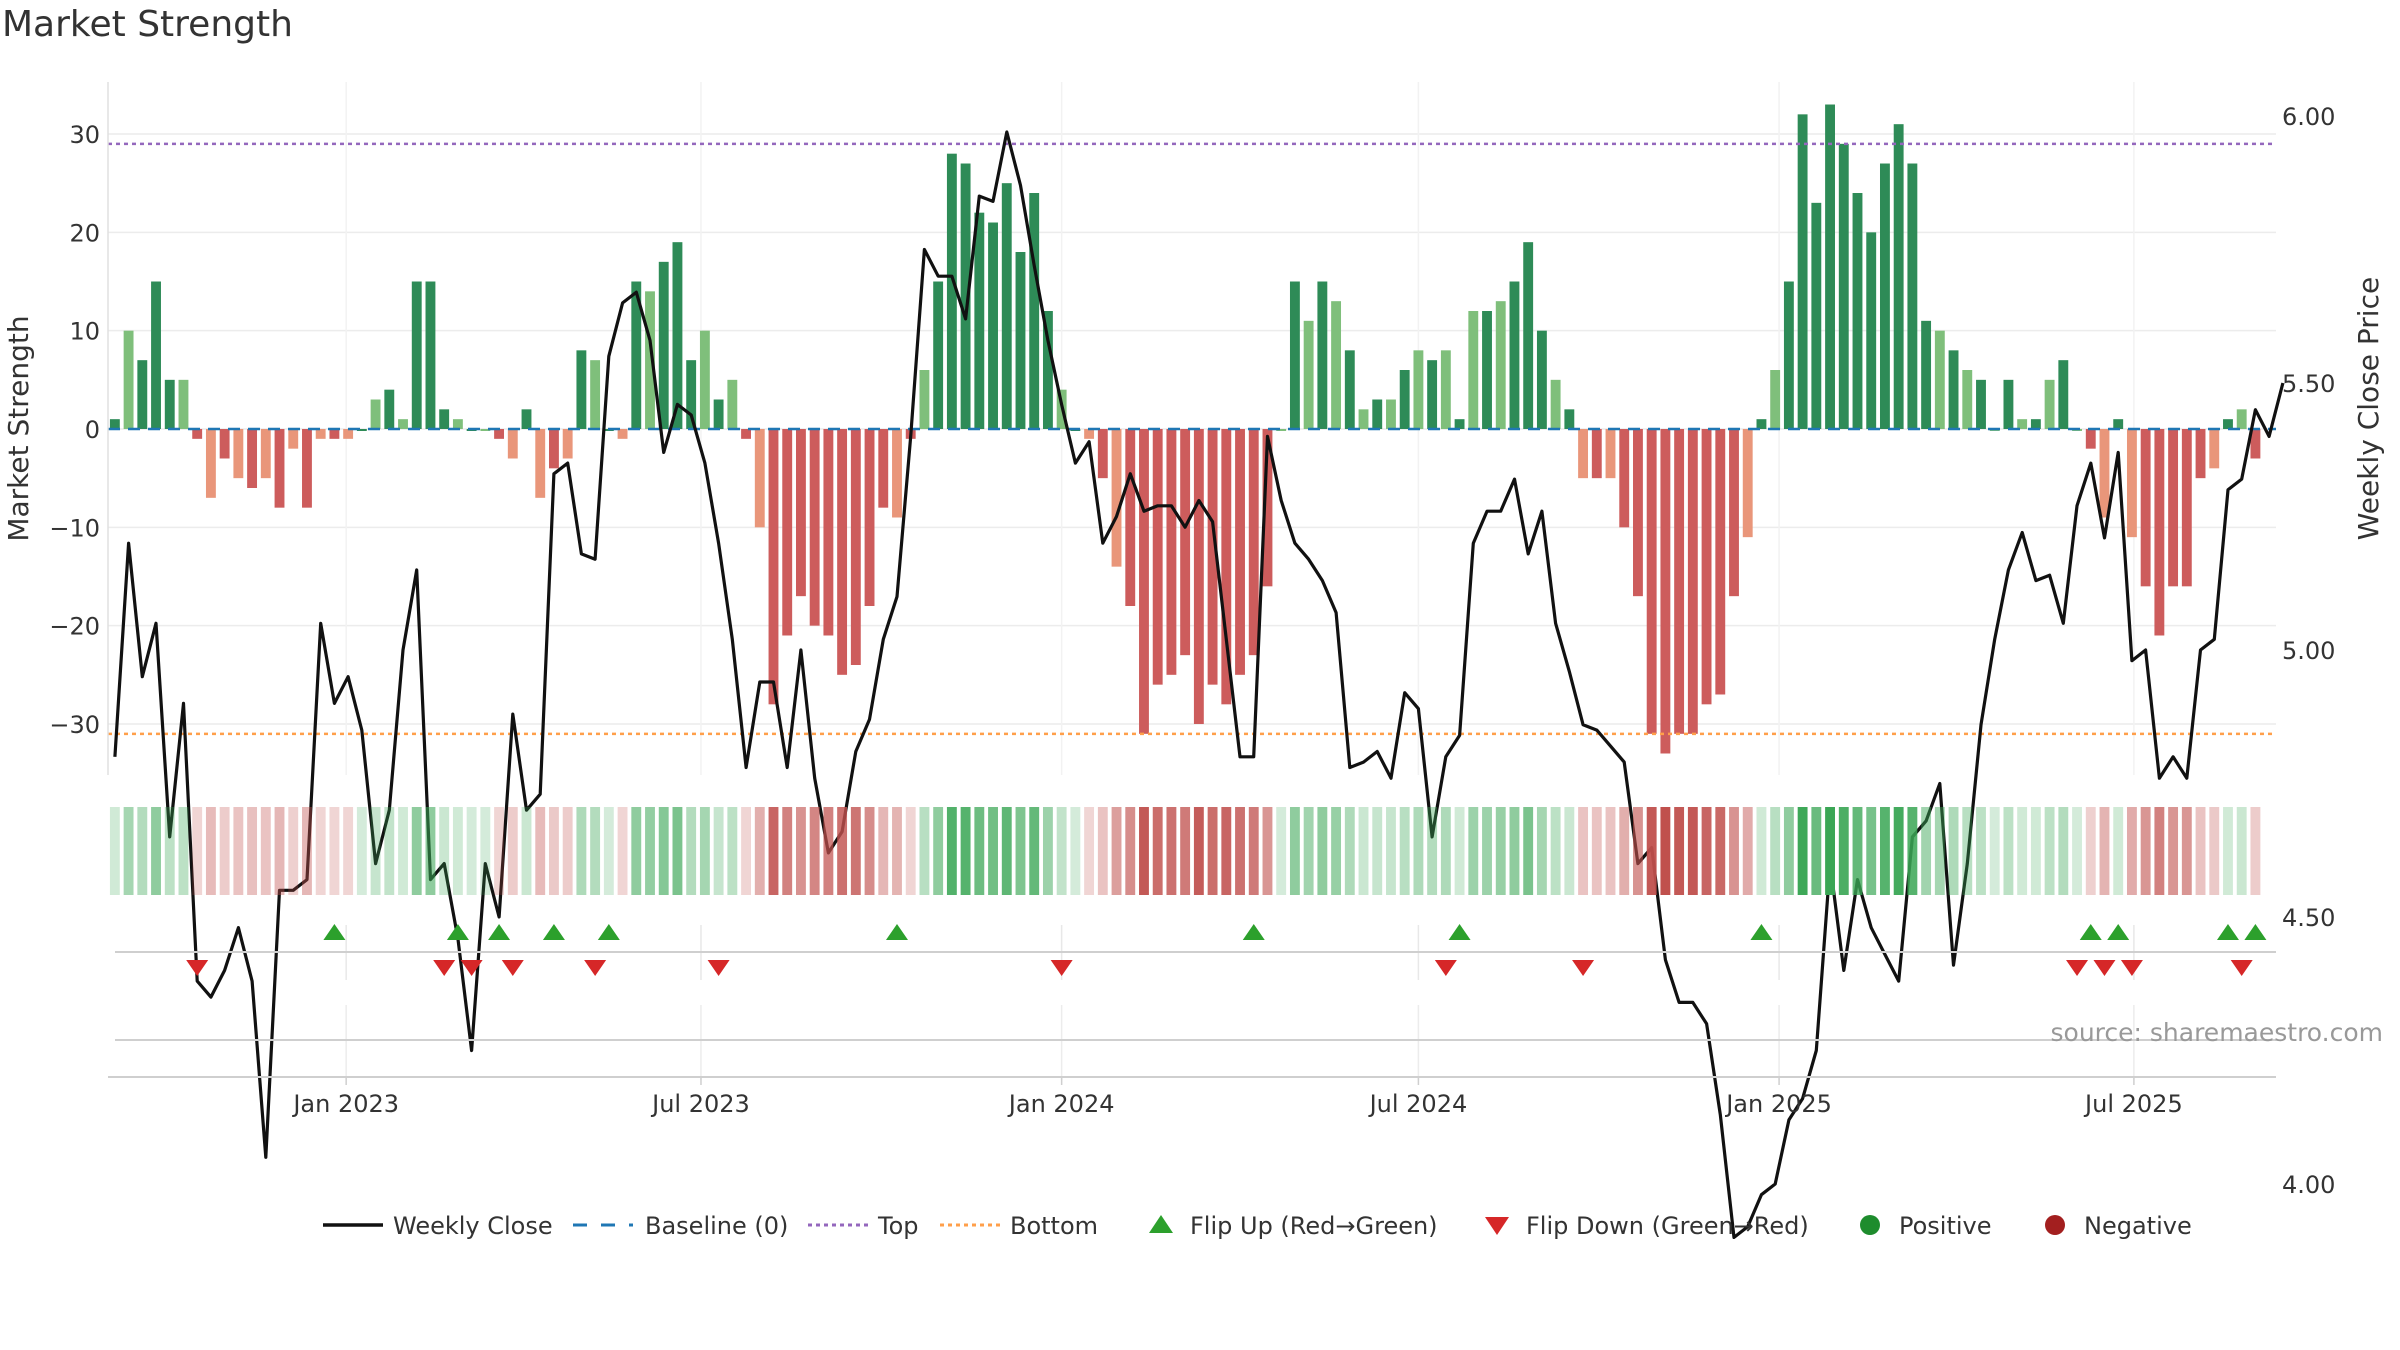 This screenshot has height=1350, width=2400. What do you see at coordinates (92, 430) in the screenshot?
I see `y-left-tick-label: 0` at bounding box center [92, 430].